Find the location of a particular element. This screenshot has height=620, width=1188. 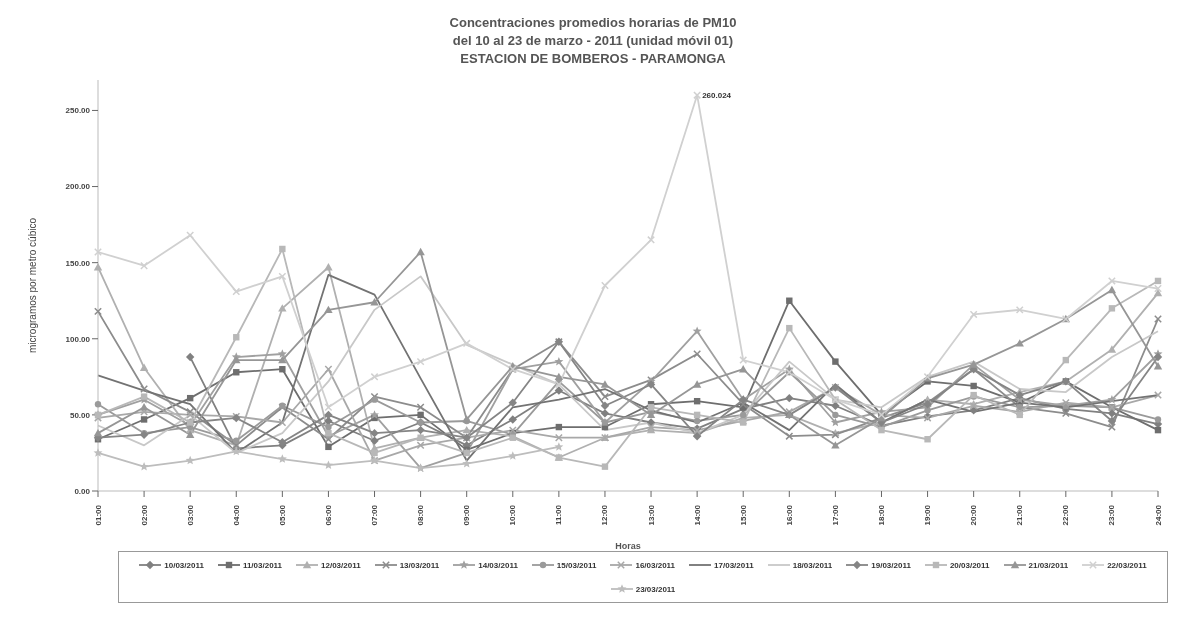

x-tick-label: 02:00 is located at coordinates (144, 515).